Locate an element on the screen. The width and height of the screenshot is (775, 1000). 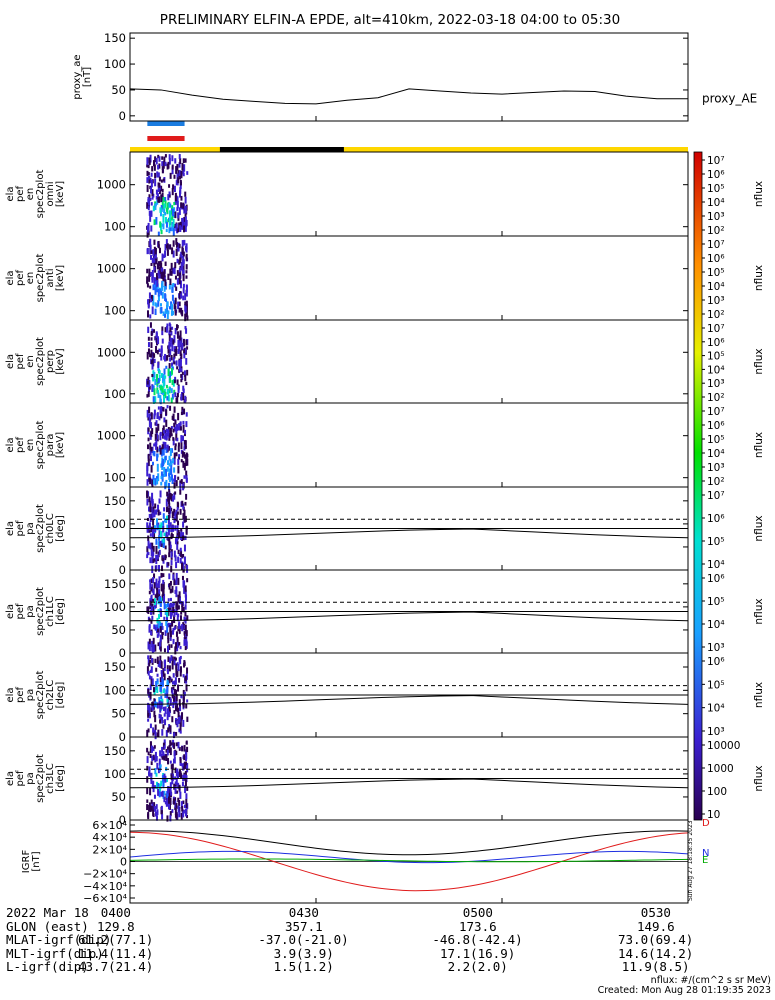
ylabel-line: ch3LC is located at coordinates (50, 778).